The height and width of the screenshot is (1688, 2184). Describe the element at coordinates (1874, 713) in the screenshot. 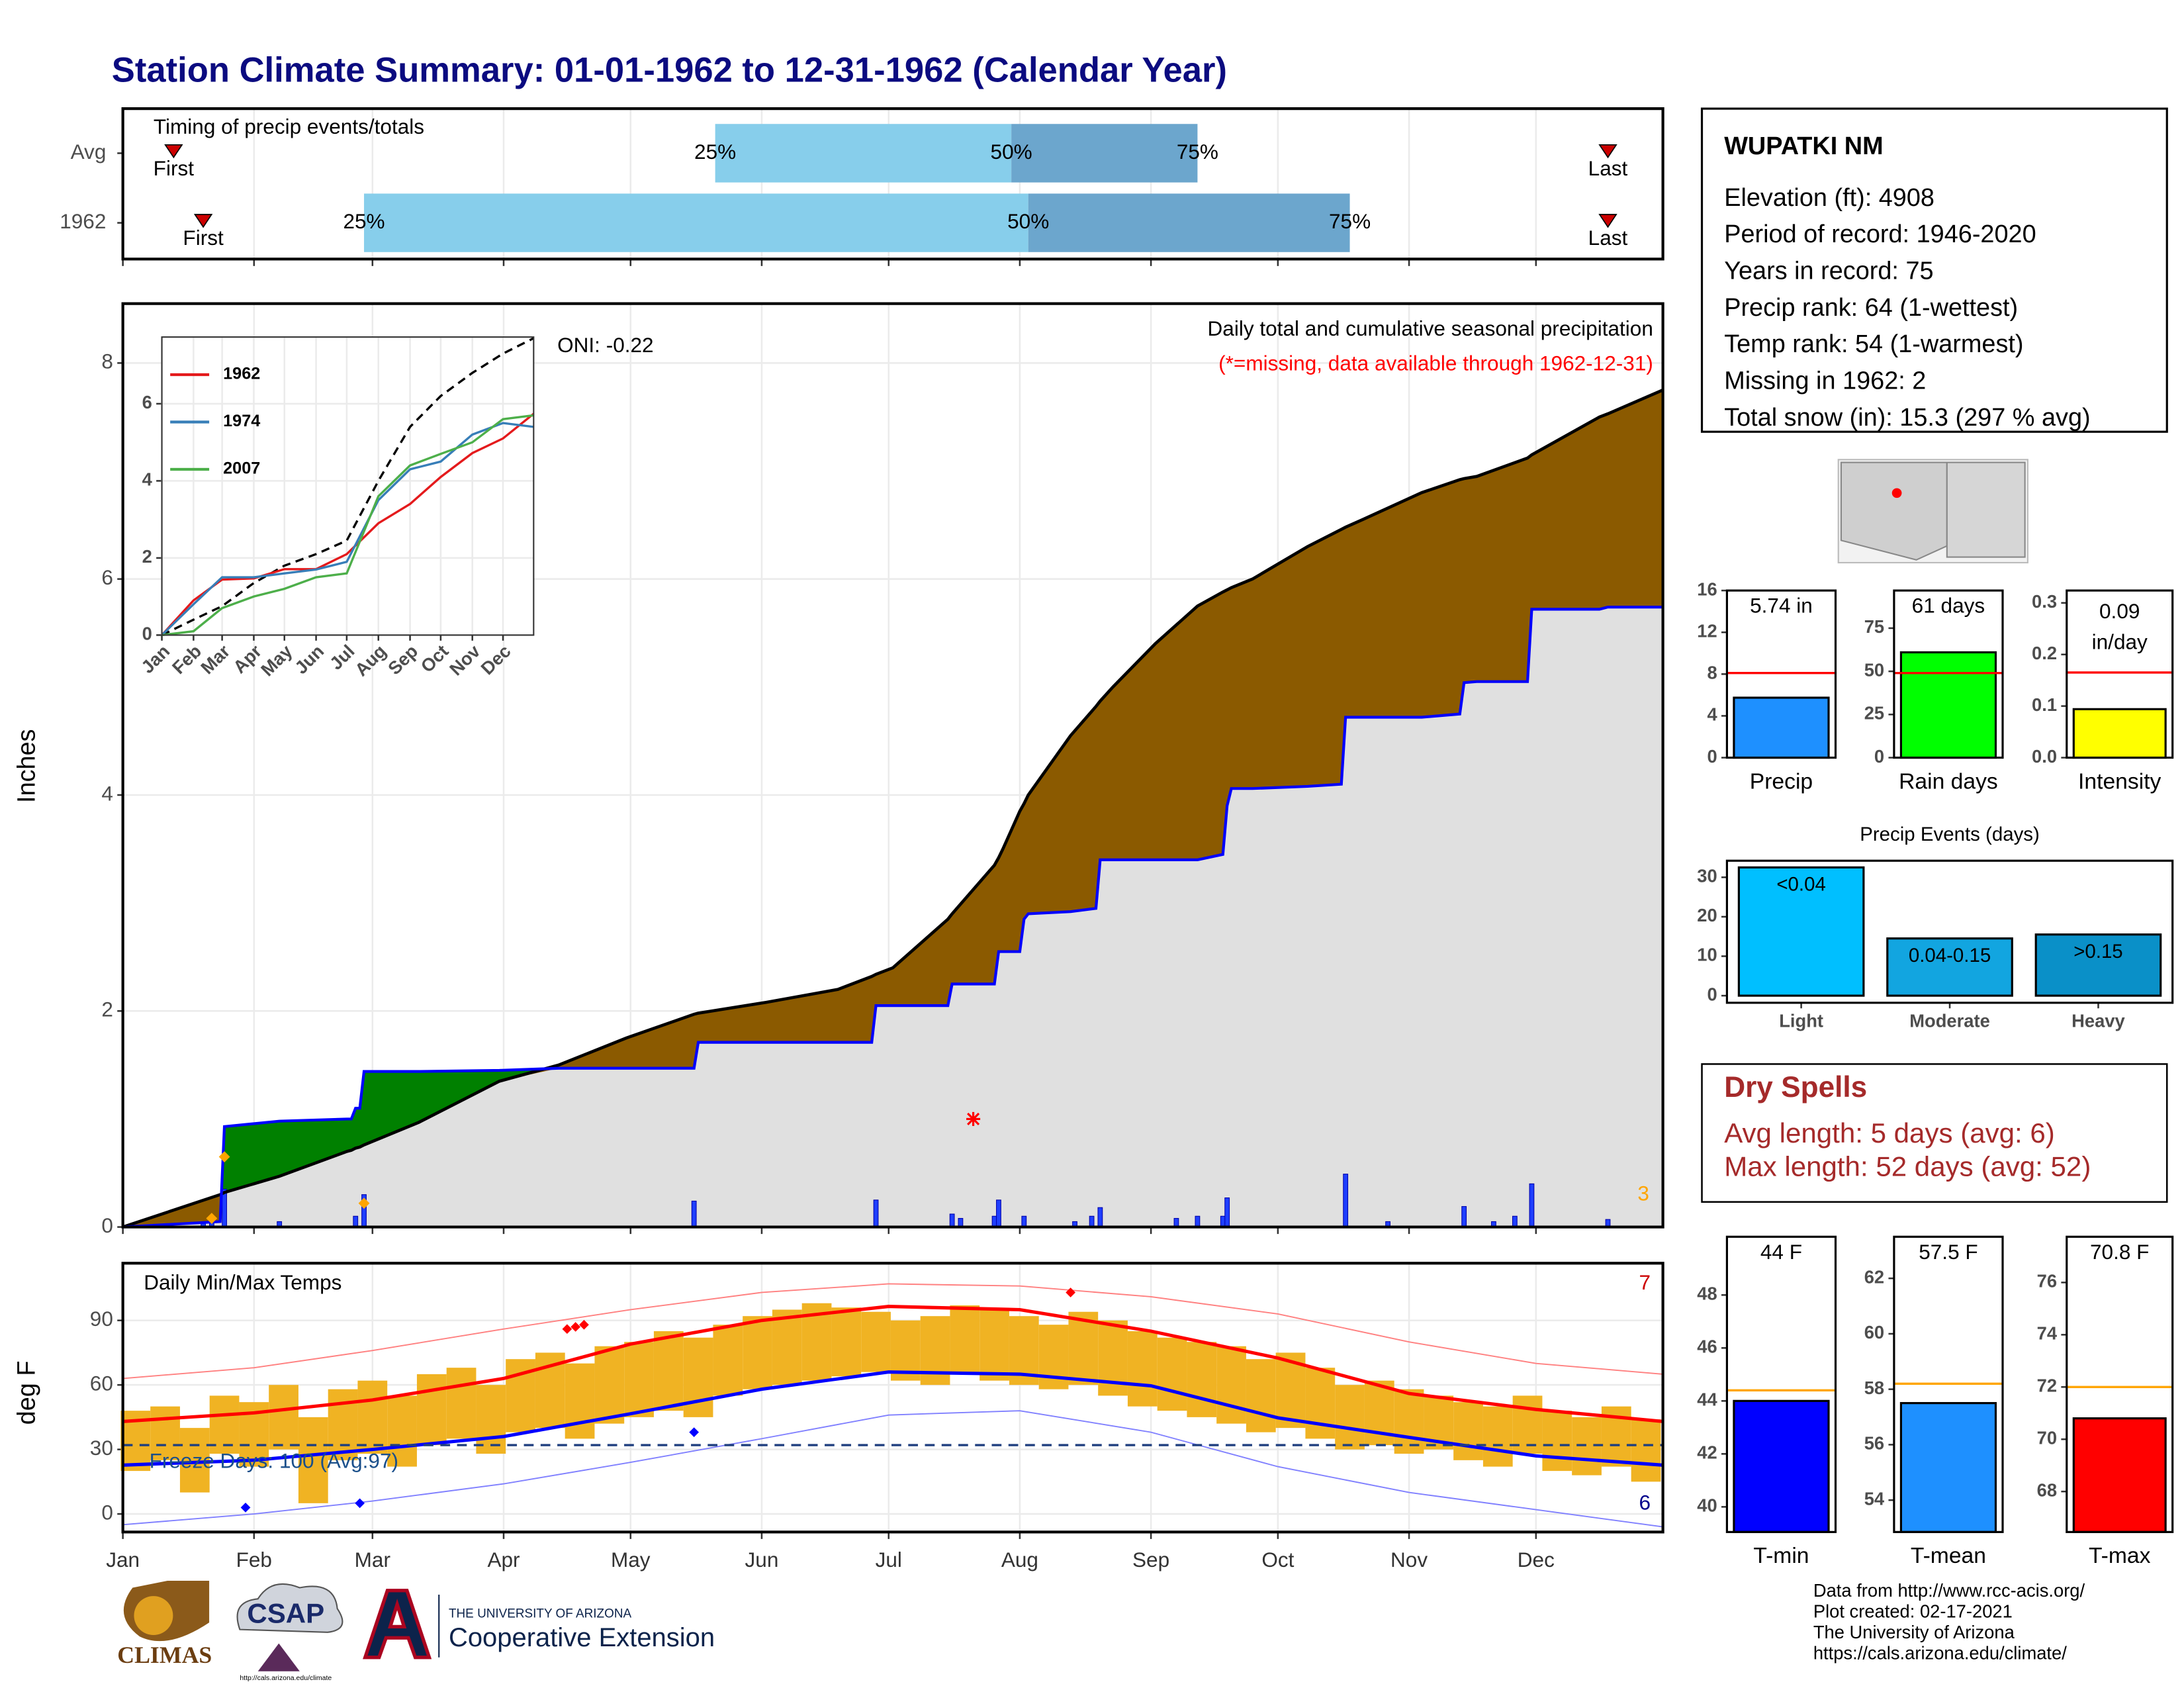

I see `y-tick-label: 25` at that location.